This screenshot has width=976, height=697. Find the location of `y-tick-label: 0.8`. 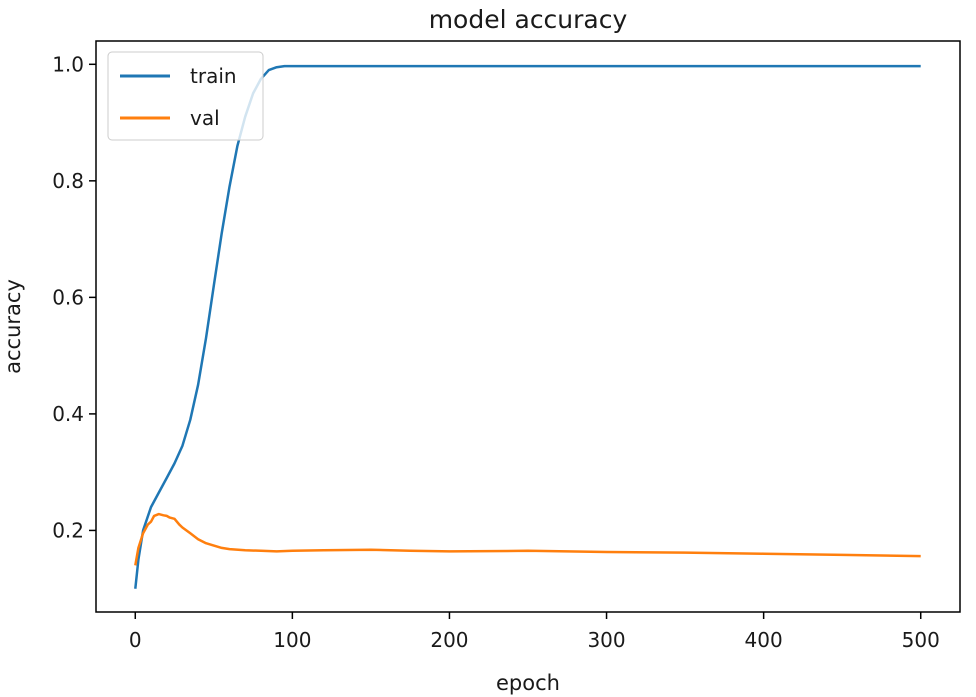

y-tick-label: 0.8 is located at coordinates (68, 181).